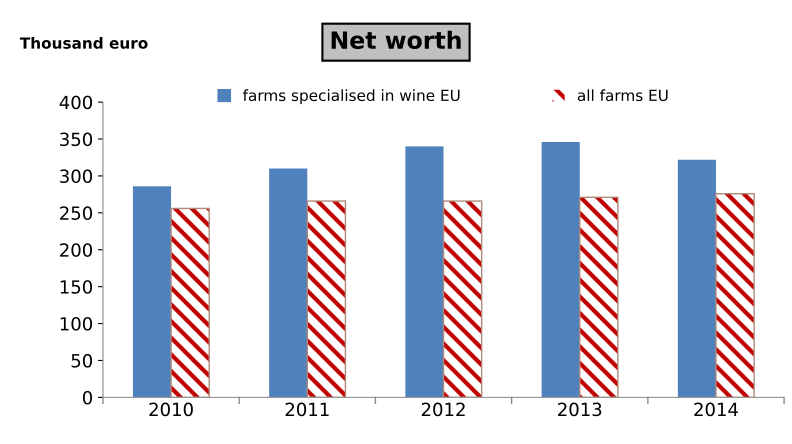 This screenshot has height=444, width=792. I want to click on x-tick-label: 2014, so click(716, 409).